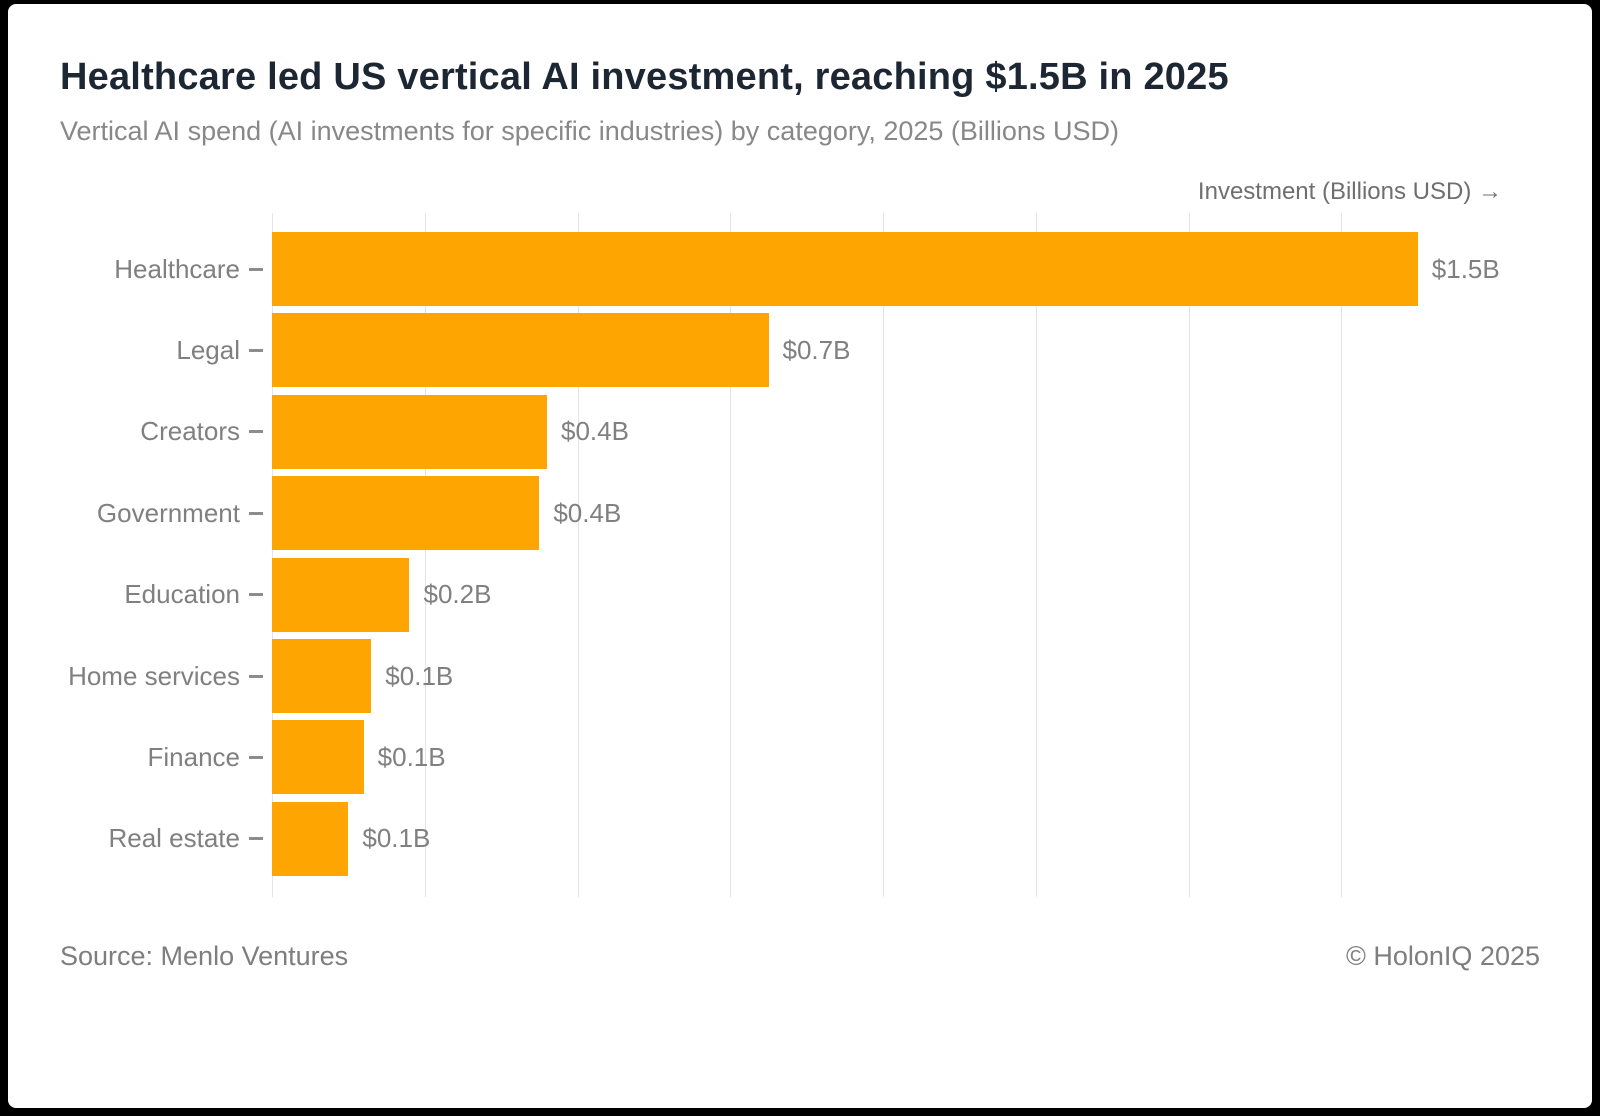 Image resolution: width=1600 pixels, height=1116 pixels. What do you see at coordinates (204, 956) in the screenshot?
I see `source-note: Source: Menlo Ventures` at bounding box center [204, 956].